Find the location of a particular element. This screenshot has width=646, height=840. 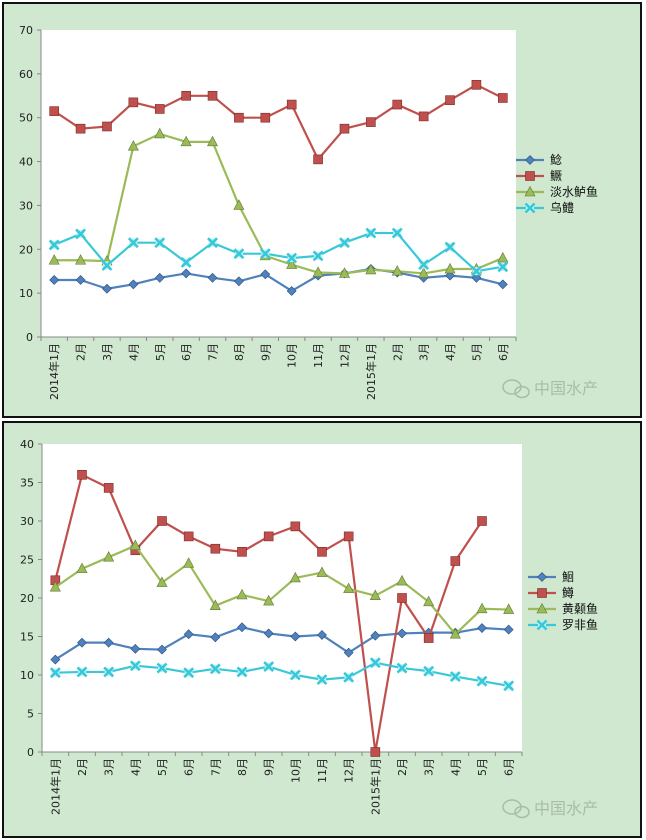

chart1-x-tick-label: 12月 is located at coordinates (344, 355).